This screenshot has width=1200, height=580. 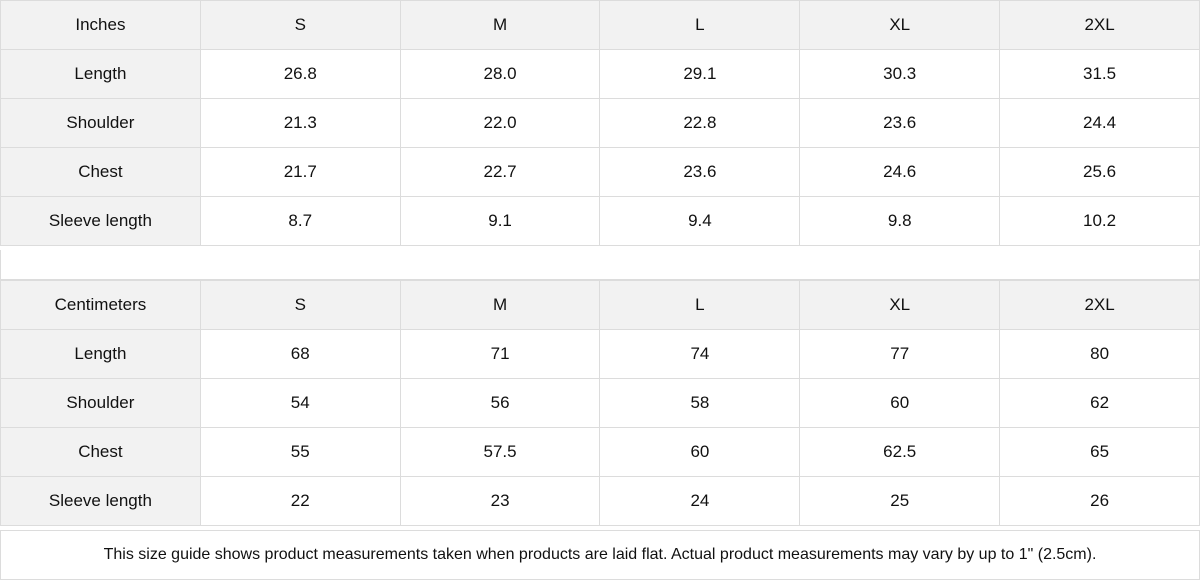 I want to click on measurement-value: 74, so click(x=700, y=354).